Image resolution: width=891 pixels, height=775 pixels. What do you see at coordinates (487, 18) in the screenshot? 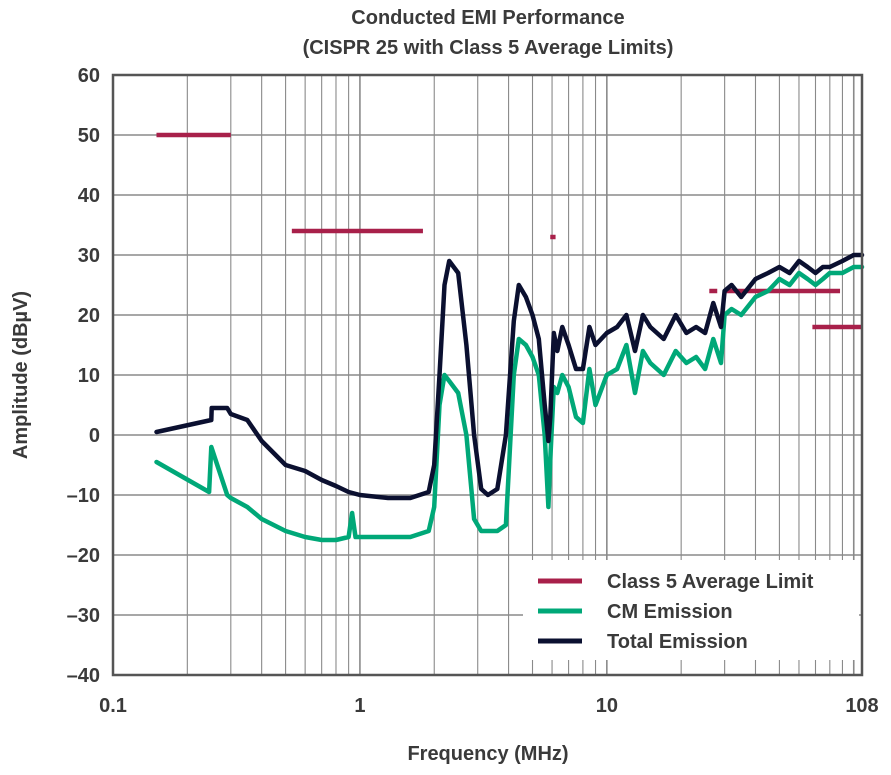
I see `chart-title: Conducted EMI Performance` at bounding box center [487, 18].